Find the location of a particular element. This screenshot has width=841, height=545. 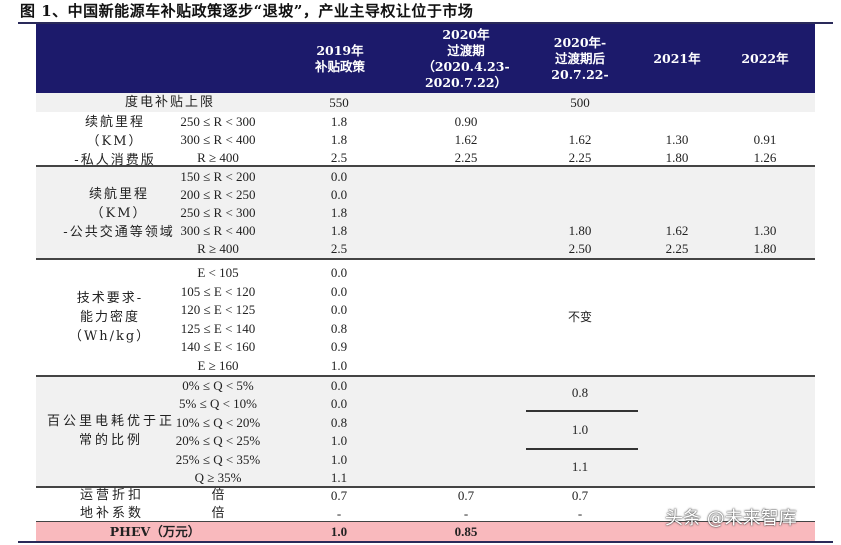

consumption-cond: Q ≥ 35% is located at coordinates (218, 477).